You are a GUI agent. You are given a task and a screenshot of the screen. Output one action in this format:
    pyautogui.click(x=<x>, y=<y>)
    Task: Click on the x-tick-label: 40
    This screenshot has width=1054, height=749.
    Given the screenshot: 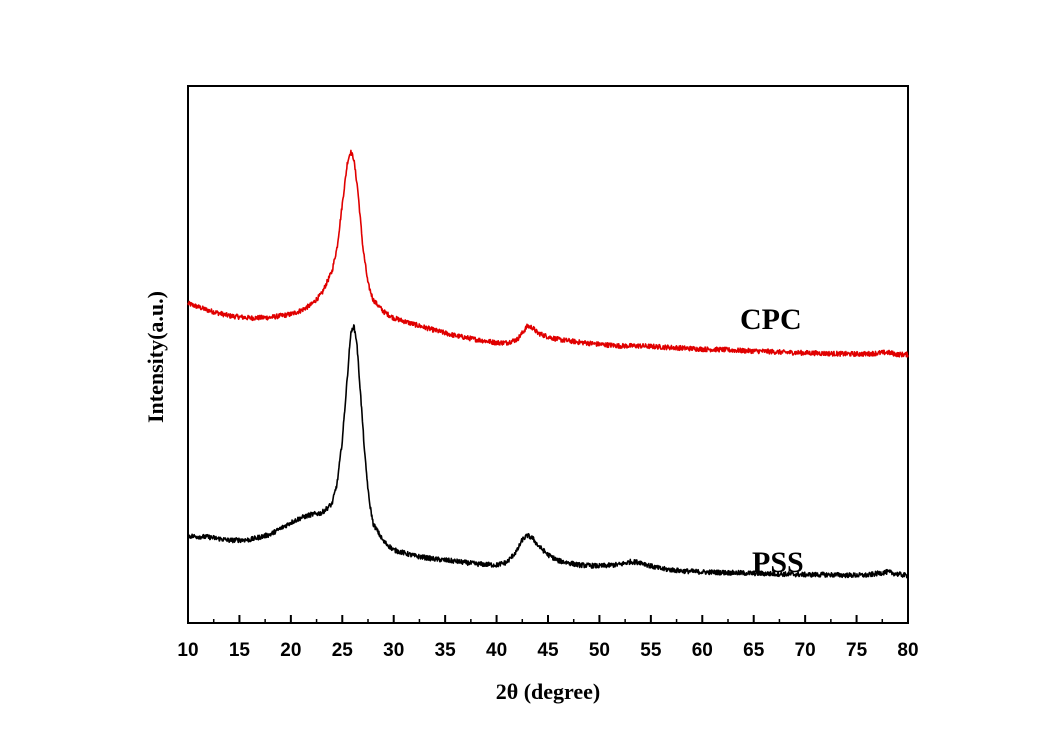 What is the action you would take?
    pyautogui.click(x=496, y=650)
    